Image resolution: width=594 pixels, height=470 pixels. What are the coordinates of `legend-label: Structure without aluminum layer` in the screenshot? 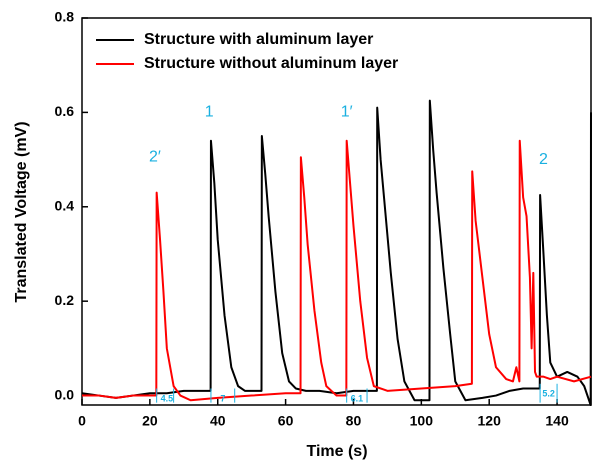 It's located at (271, 63).